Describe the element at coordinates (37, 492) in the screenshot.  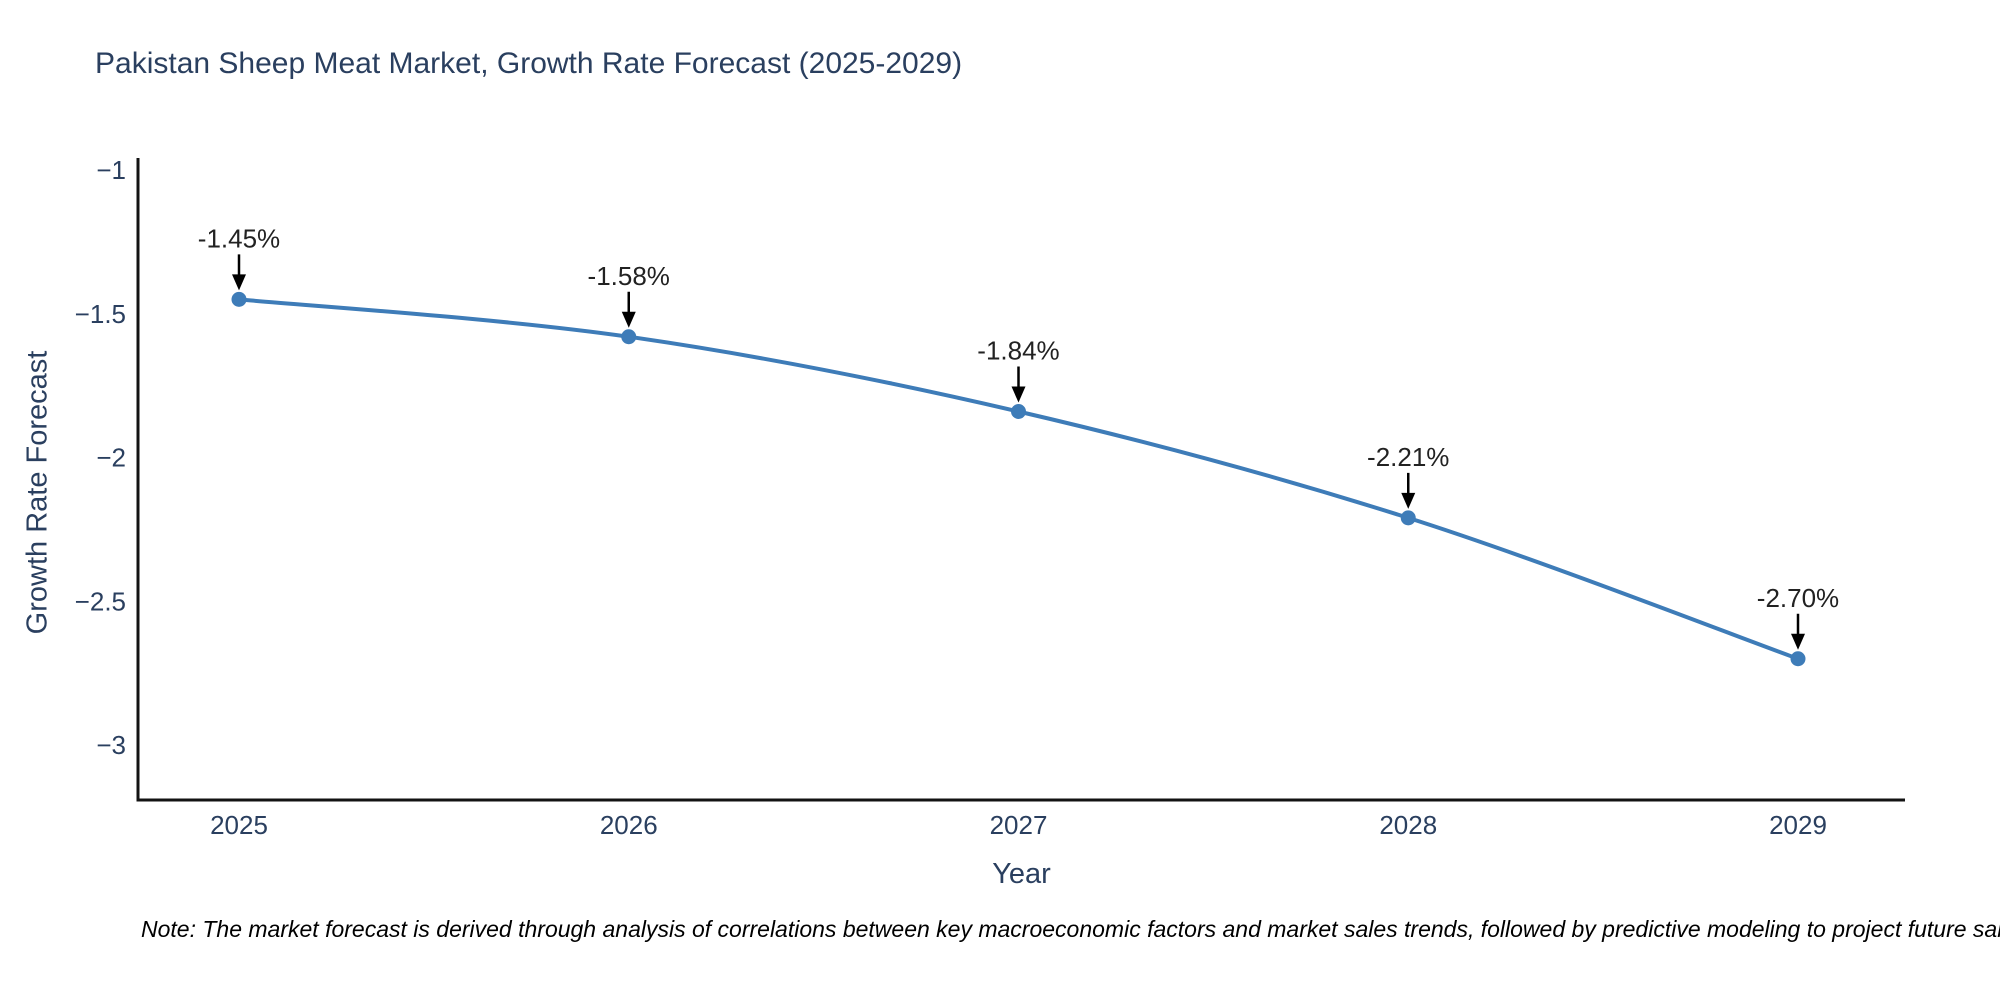
I see `y-axis-title: Growth Rate Forecast` at that location.